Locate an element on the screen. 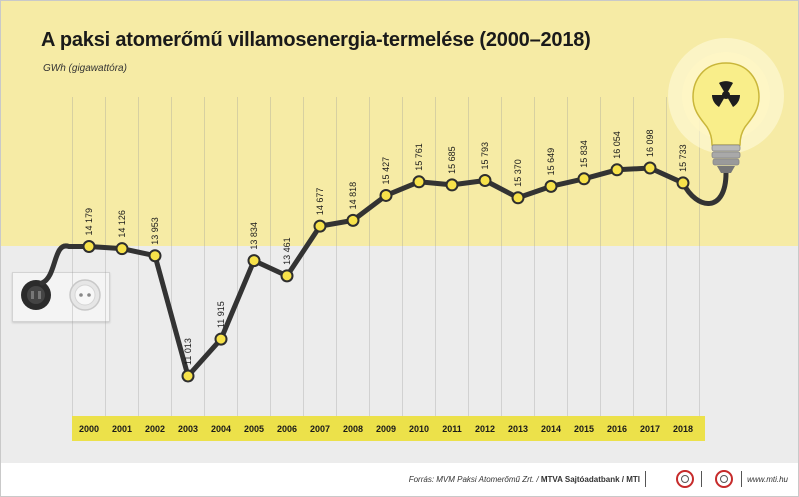 The height and width of the screenshot is (497, 799). x-tick-label: 2005 is located at coordinates (254, 429).